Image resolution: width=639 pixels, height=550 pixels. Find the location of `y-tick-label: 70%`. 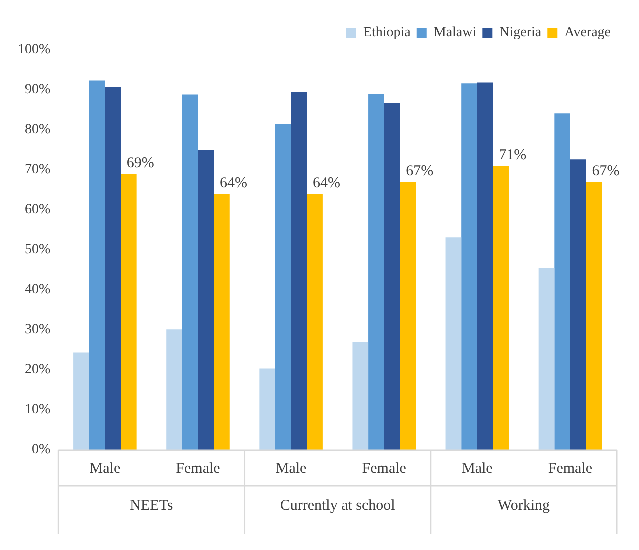

y-tick-label: 70% is located at coordinates (37, 170).